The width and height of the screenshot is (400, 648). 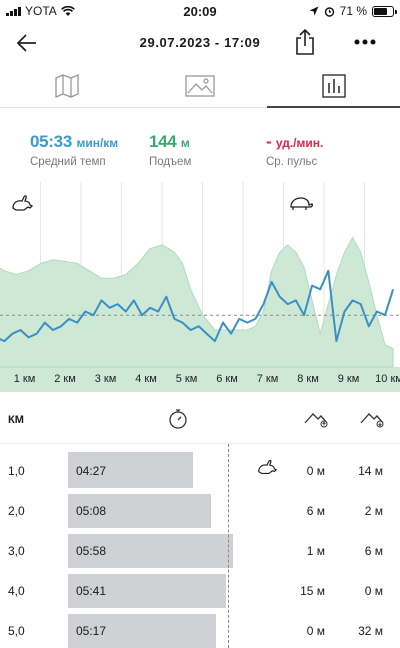 What do you see at coordinates (200, 379) in the screenshot?
I see `x-axis-band` at bounding box center [200, 379].